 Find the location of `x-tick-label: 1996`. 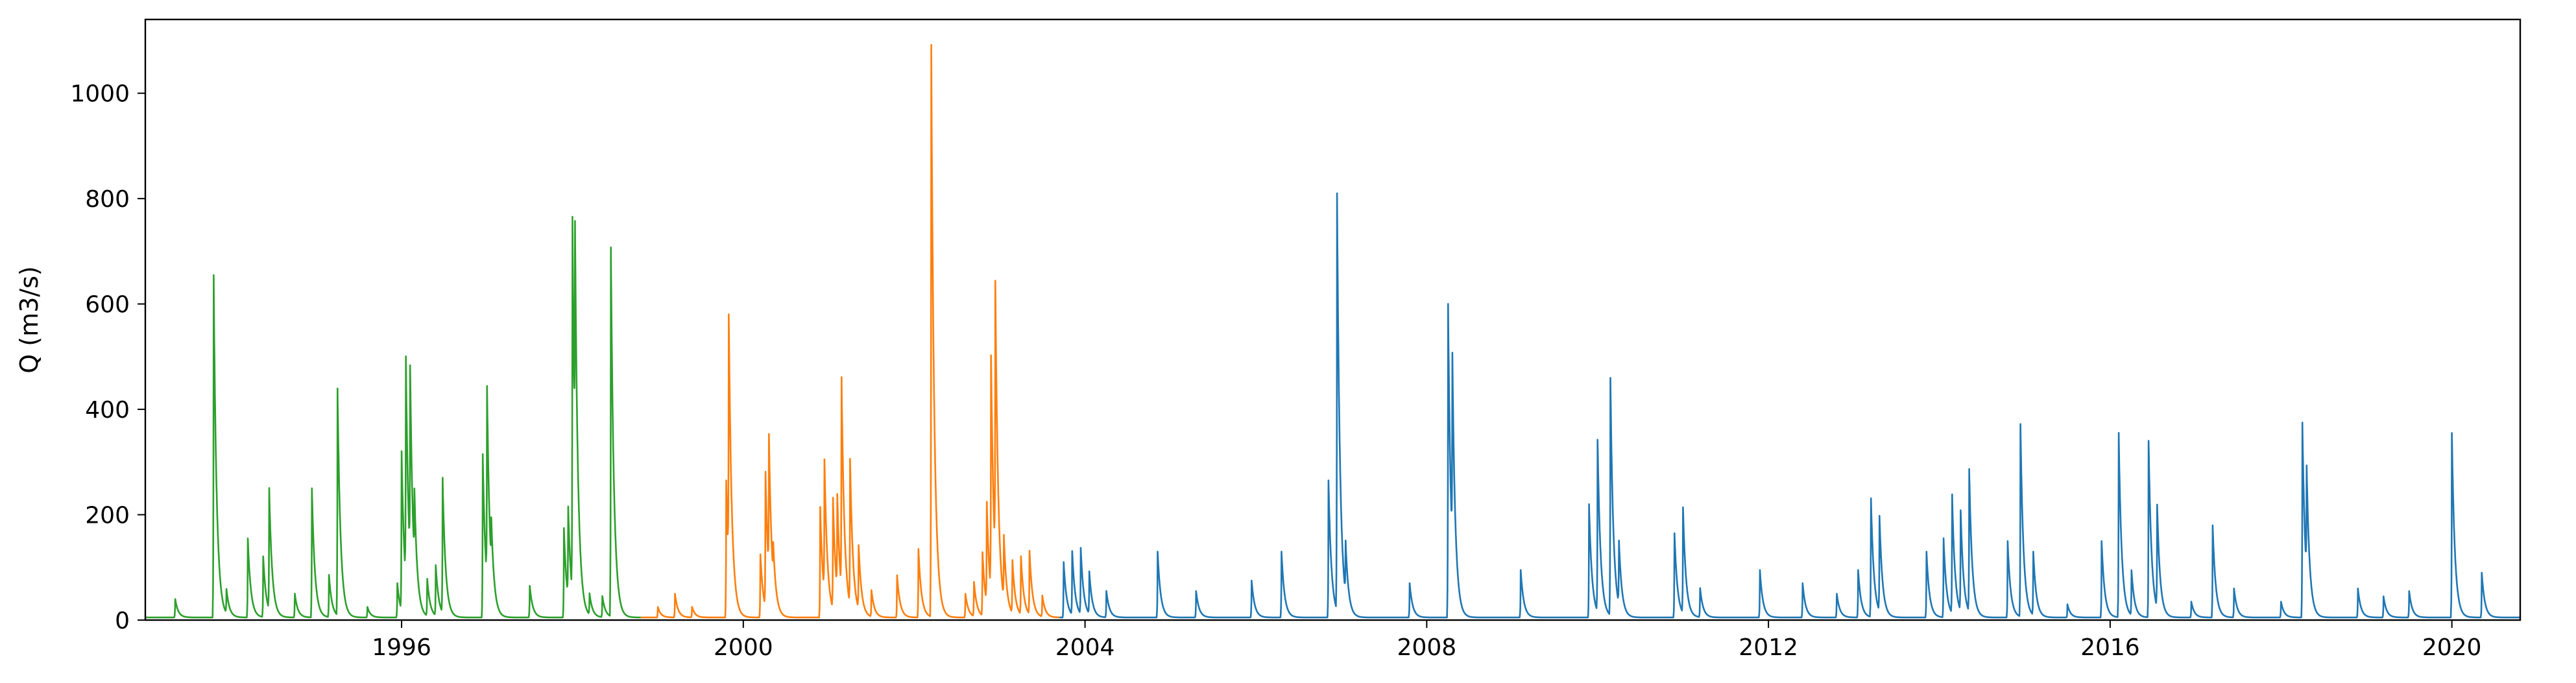

x-tick-label: 1996 is located at coordinates (401, 647).